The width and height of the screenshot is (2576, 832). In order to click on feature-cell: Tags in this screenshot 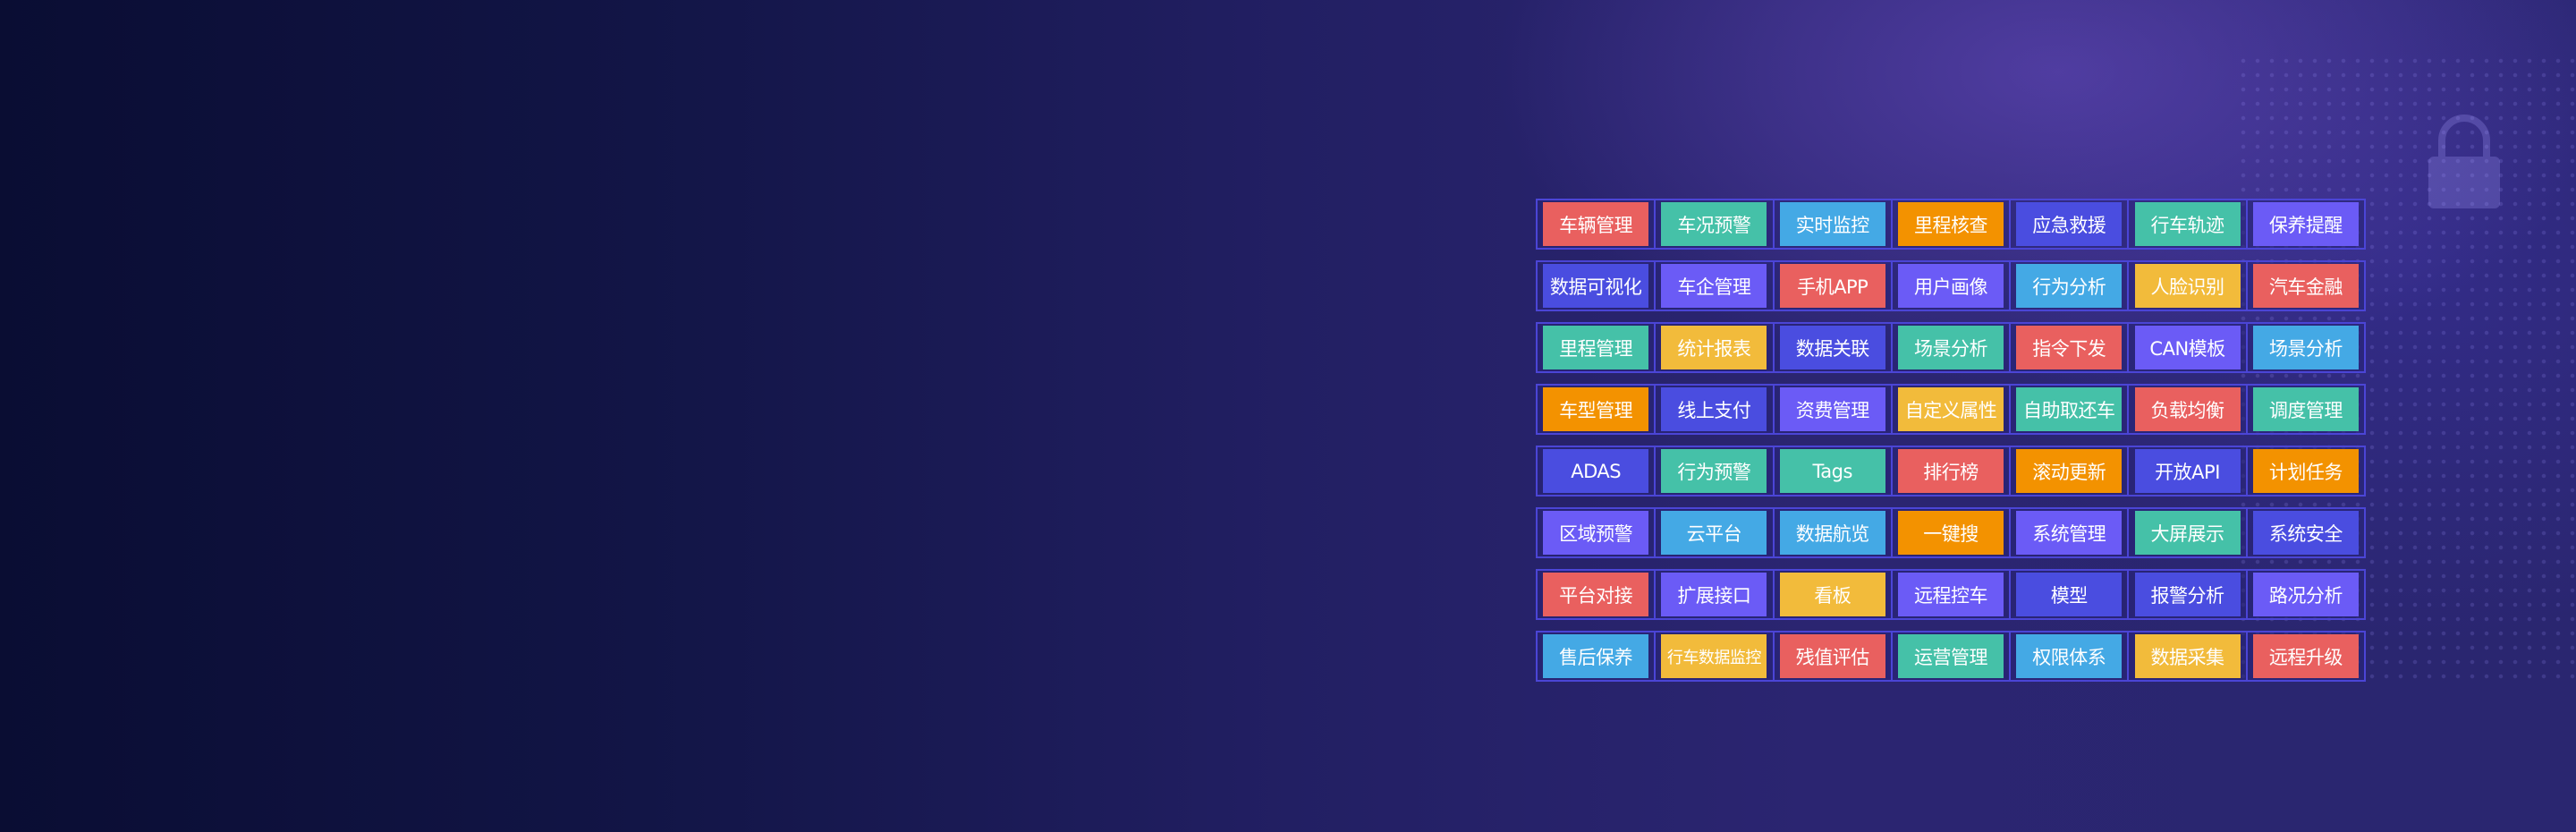, I will do `click(1834, 471)`.